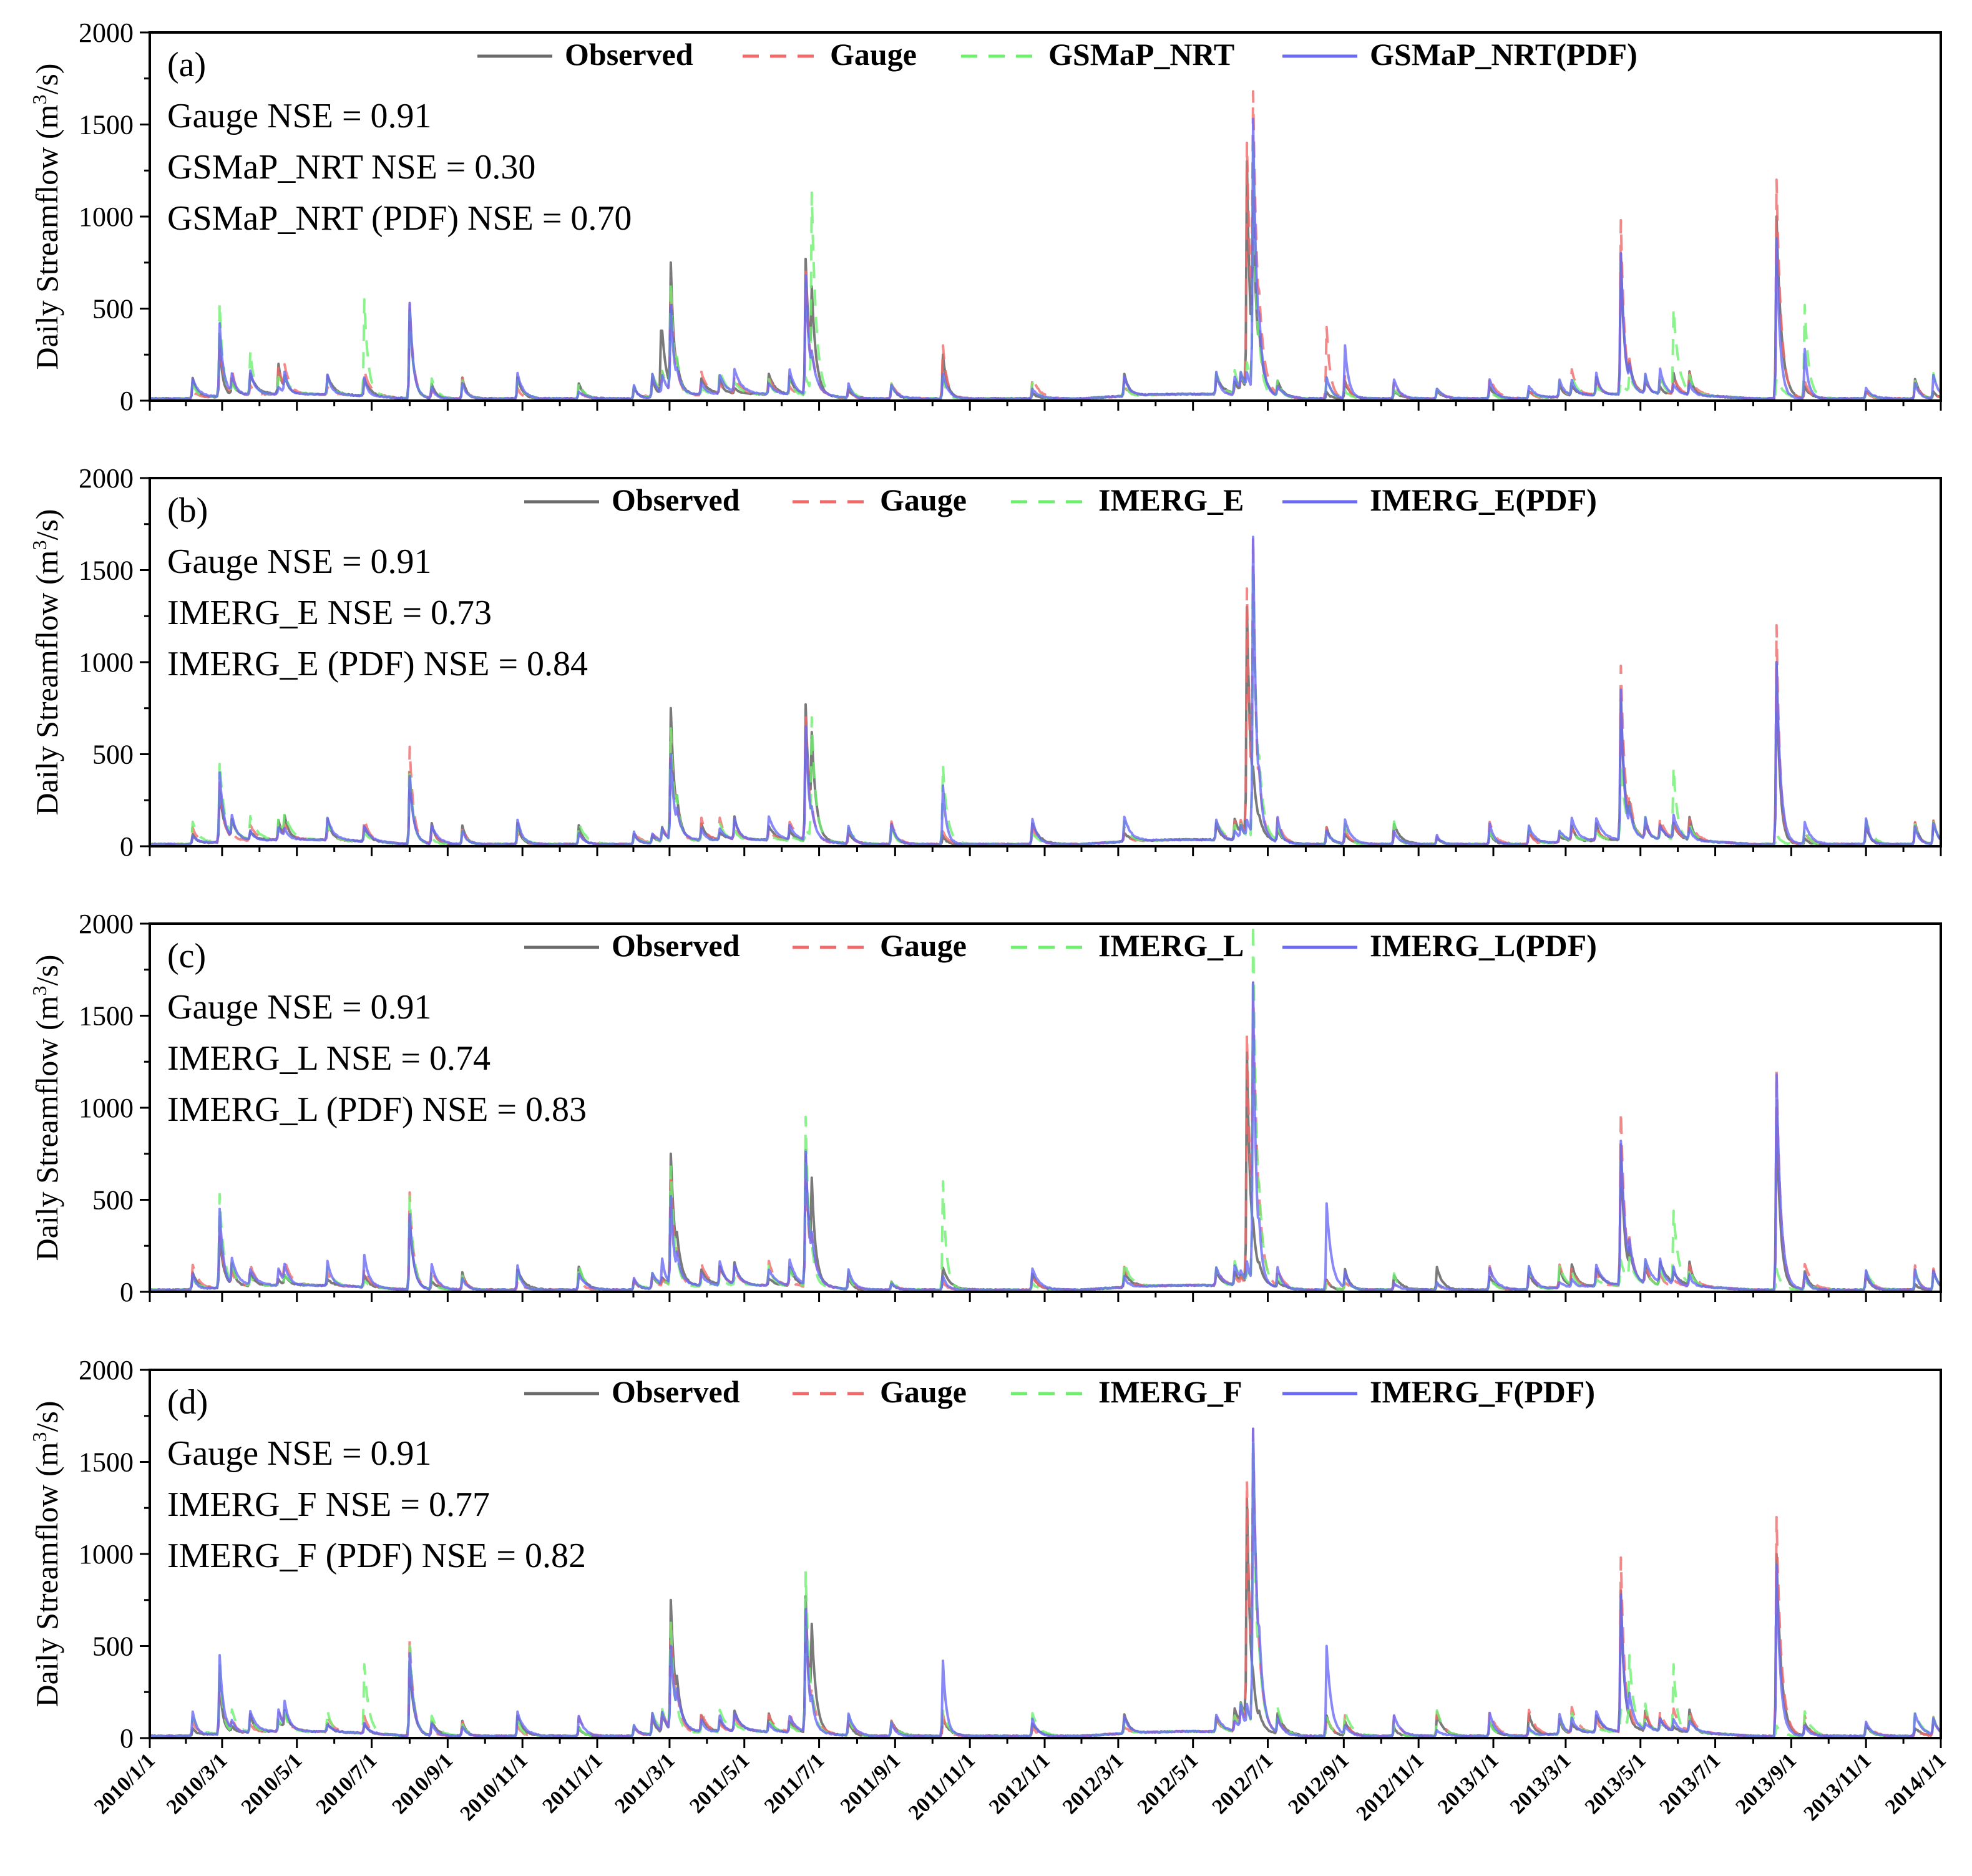 Image resolution: width=1972 pixels, height=1876 pixels. I want to click on x-tick-label: 2013/9/1, so click(1766, 1784).